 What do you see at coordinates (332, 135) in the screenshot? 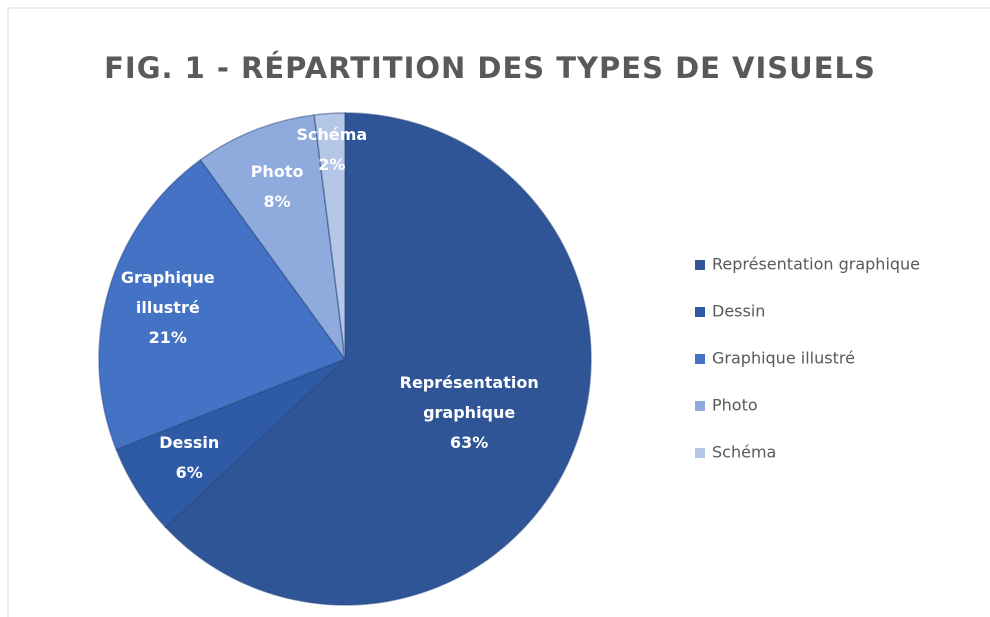
I see `data-label-name: Schéma` at bounding box center [332, 135].